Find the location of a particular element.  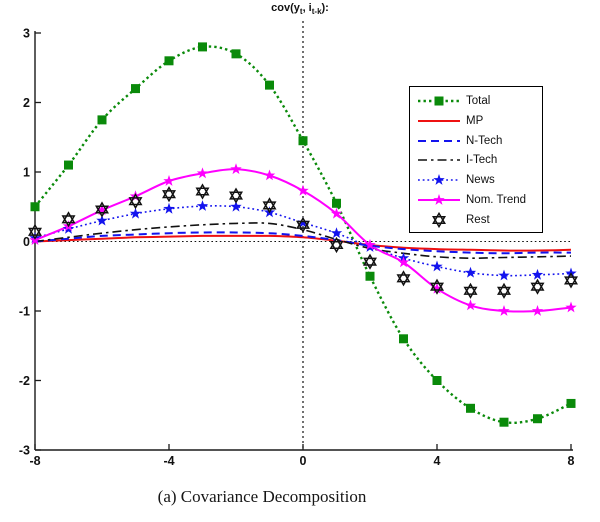

y-tick-label: -1 is located at coordinates (24, 312).